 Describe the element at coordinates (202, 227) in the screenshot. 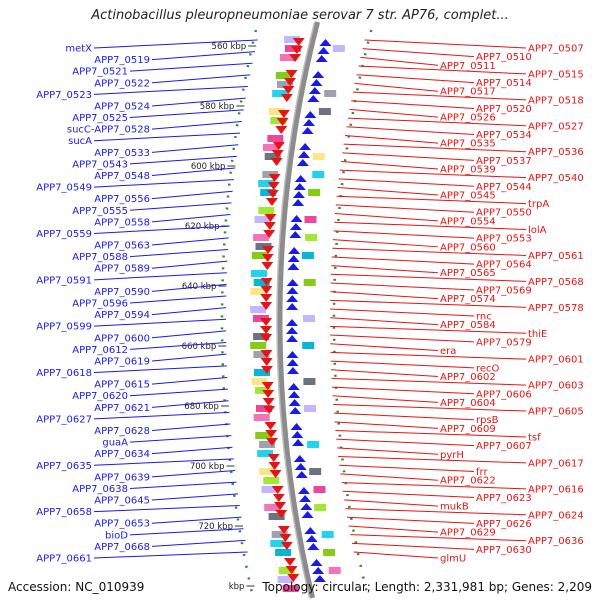

I see `scale-tick-label: 620 kbp` at that location.